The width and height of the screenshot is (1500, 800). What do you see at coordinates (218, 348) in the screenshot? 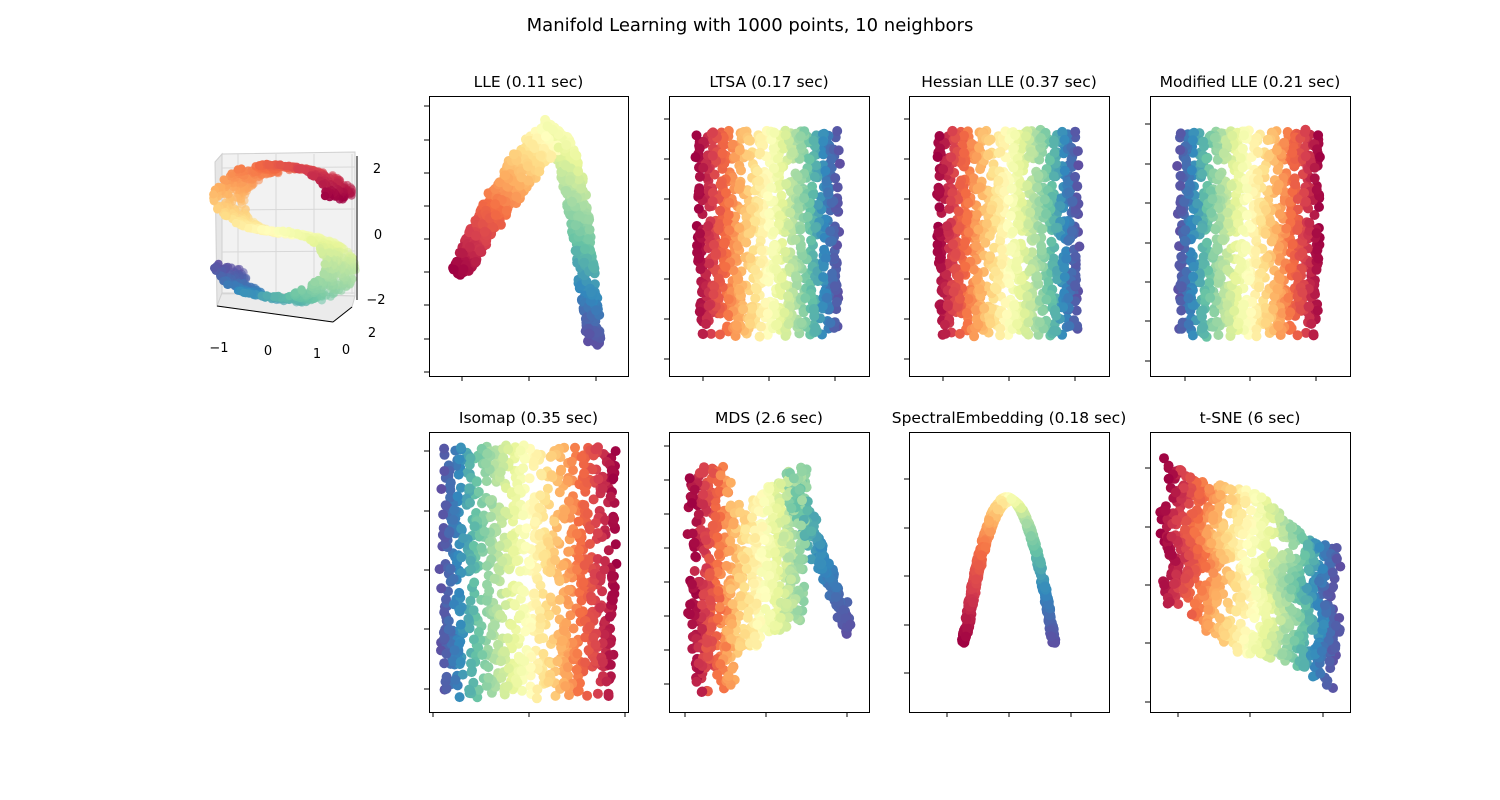
I see `x-tick-label: −1` at bounding box center [218, 348].